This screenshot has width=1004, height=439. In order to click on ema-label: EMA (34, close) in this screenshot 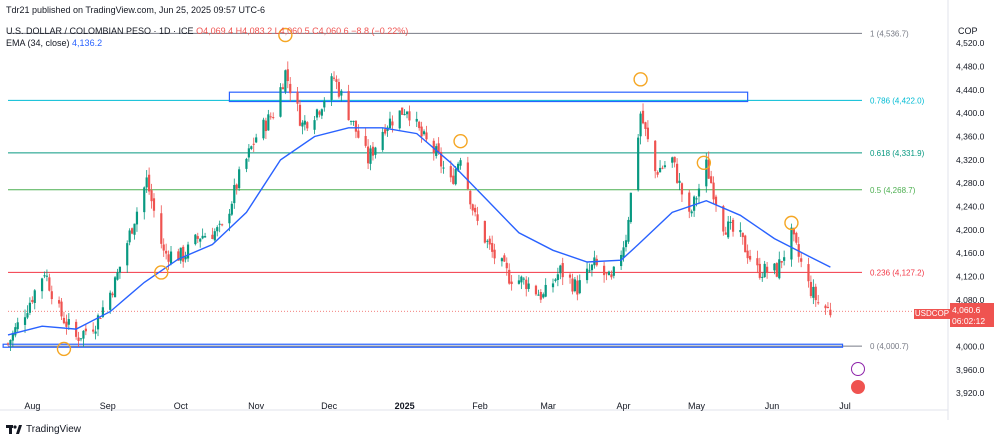, I will do `click(38, 43)`.